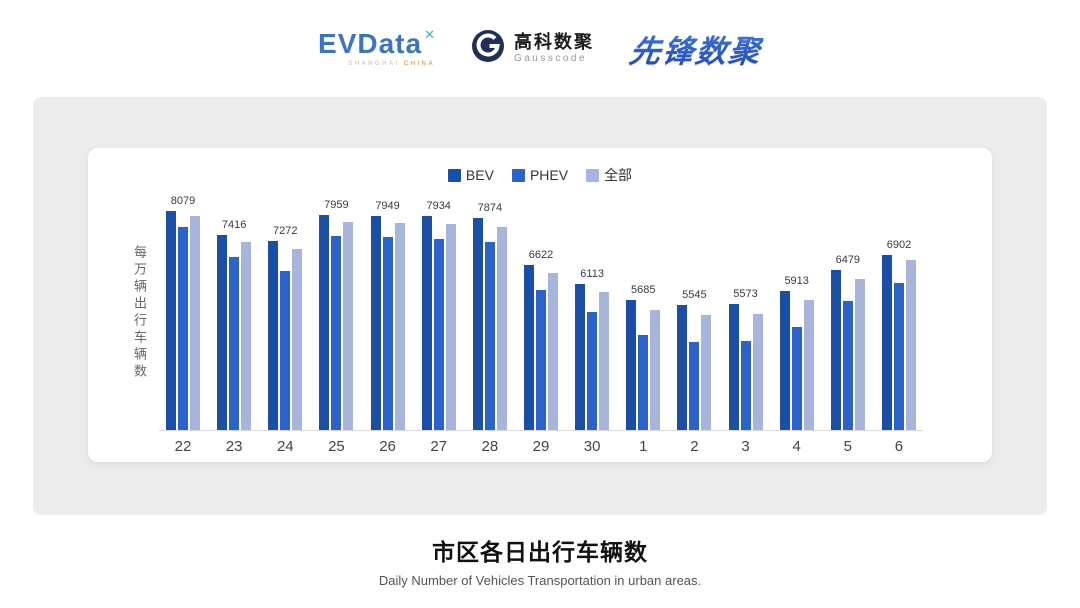 The height and width of the screenshot is (608, 1080). What do you see at coordinates (285, 231) in the screenshot?
I see `bar-value-label: 7272` at bounding box center [285, 231].